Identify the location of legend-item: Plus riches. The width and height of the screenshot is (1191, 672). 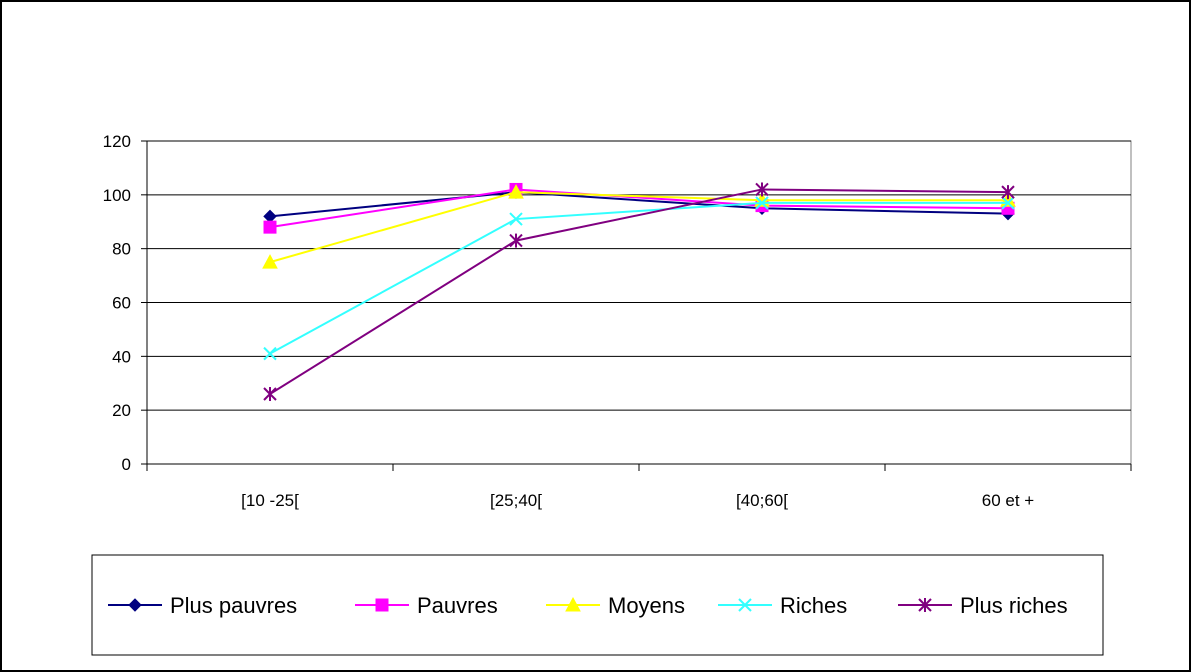
(983, 605).